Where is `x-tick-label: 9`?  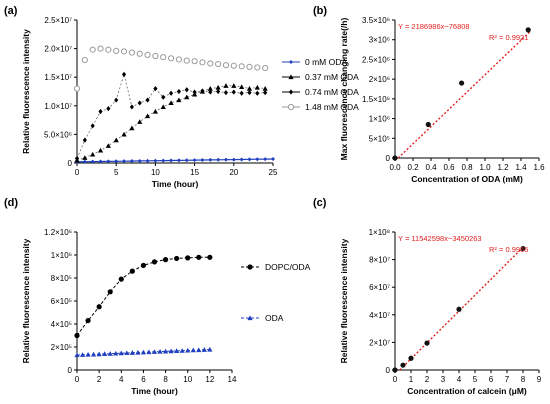
x-tick-label: 9 is located at coordinates (539, 379).